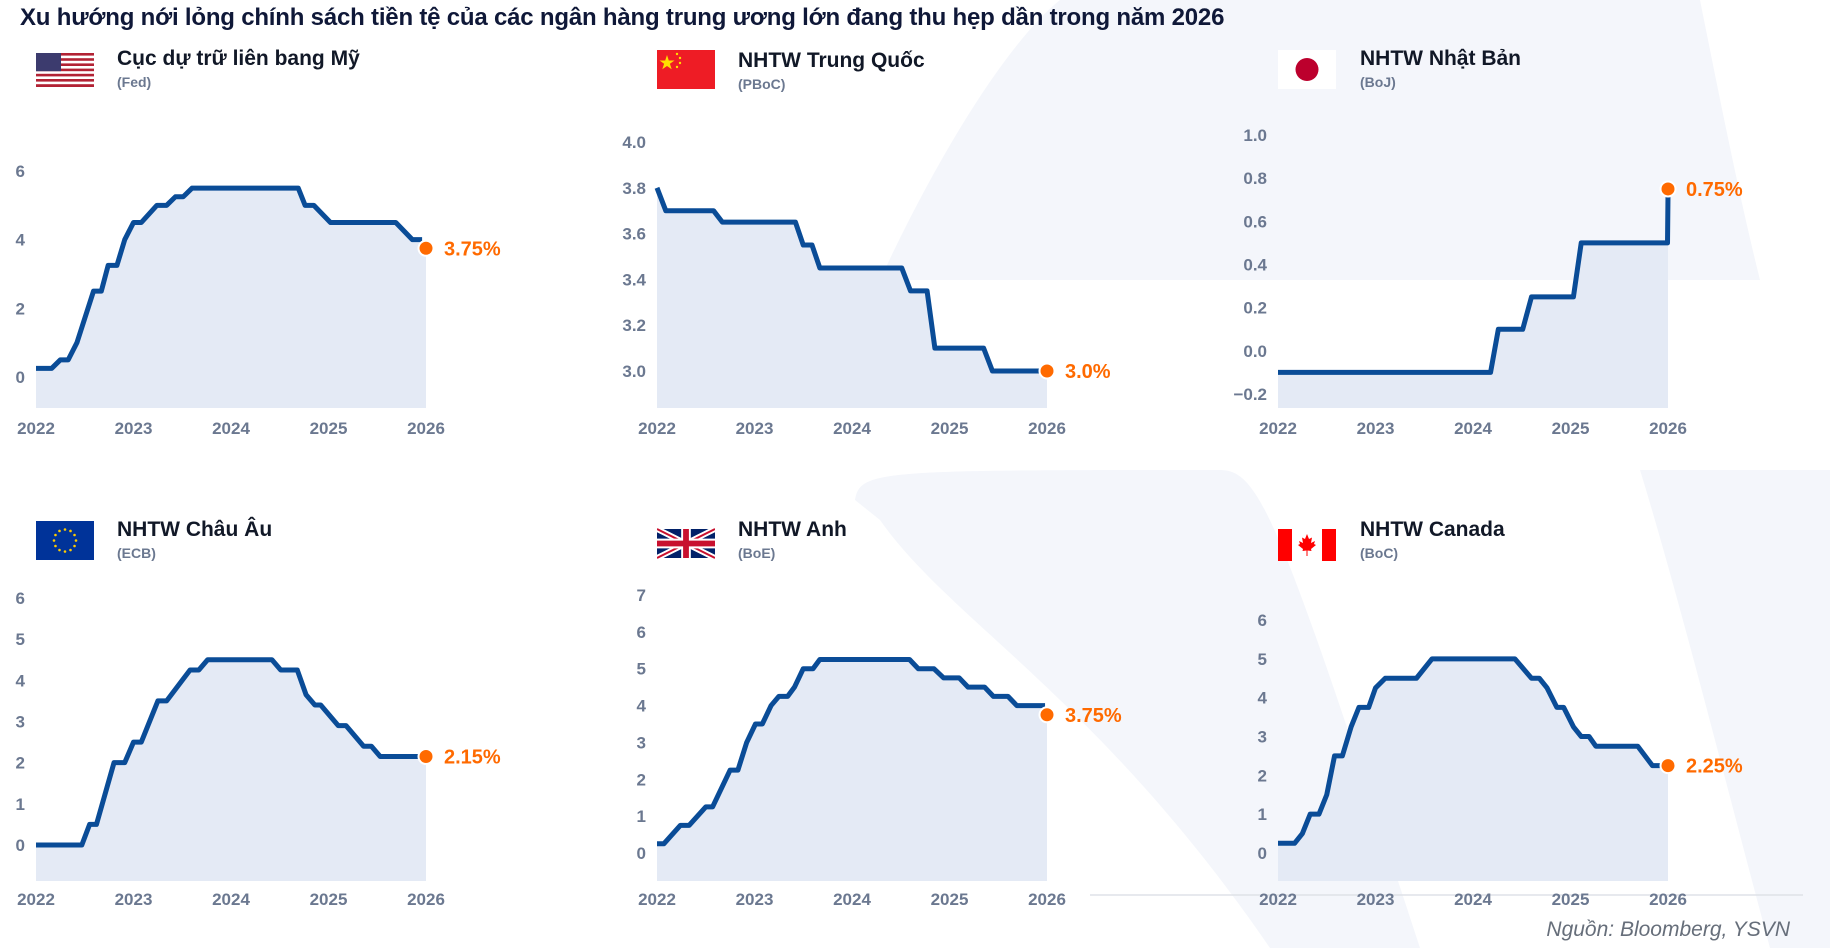  Describe the element at coordinates (238, 58) in the screenshot. I see `panel-title-fed: Cục dự trữ liên bang Mỹ` at that location.